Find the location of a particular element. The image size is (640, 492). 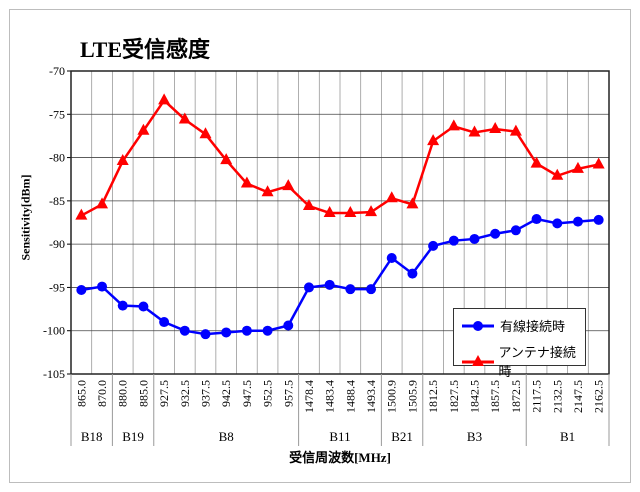

x-tick-label: 1493.4 is located at coordinates (371, 396).